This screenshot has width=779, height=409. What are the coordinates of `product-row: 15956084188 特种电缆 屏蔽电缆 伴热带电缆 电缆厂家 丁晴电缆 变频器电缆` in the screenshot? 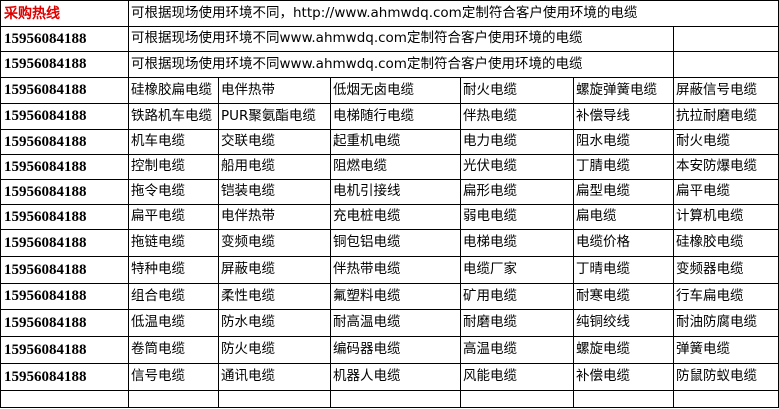 It's located at (389, 270).